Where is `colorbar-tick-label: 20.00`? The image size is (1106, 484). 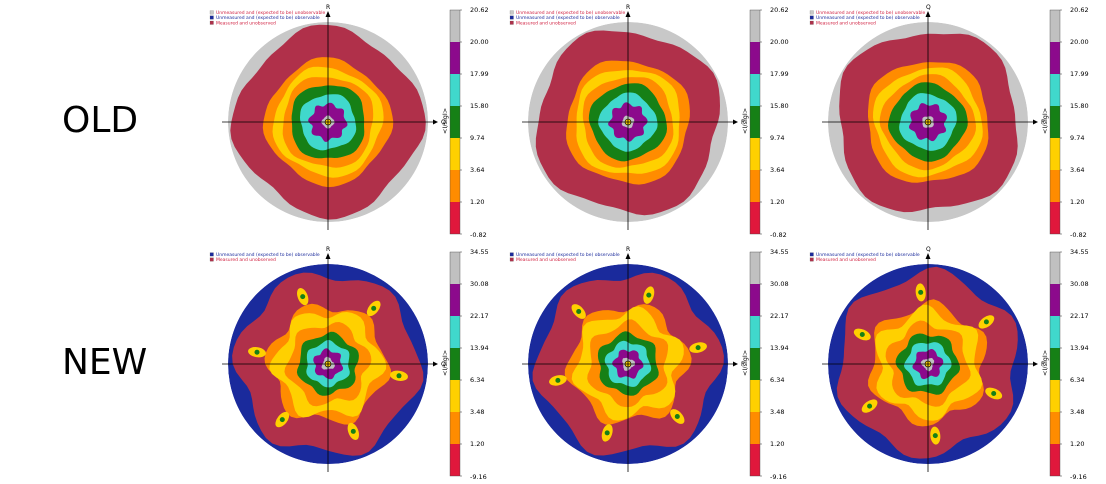
colorbar-tick-label: 20.00 is located at coordinates (1079, 42).